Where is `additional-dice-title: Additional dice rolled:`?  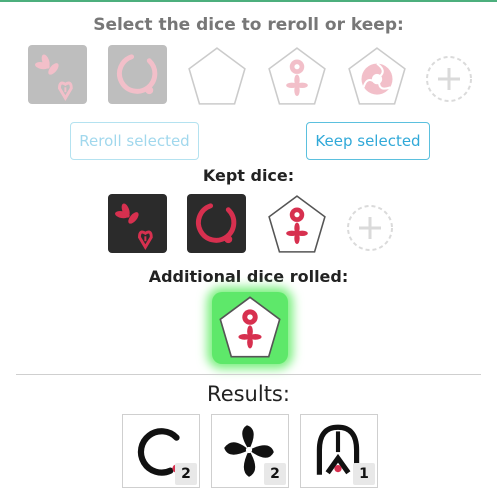 additional-dice-title: Additional dice rolled: is located at coordinates (248, 276).